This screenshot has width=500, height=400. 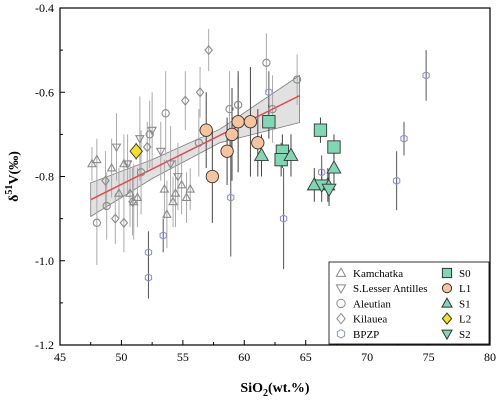 What do you see at coordinates (490, 357) in the screenshot?
I see `x-tick-label-7: 80` at bounding box center [490, 357].